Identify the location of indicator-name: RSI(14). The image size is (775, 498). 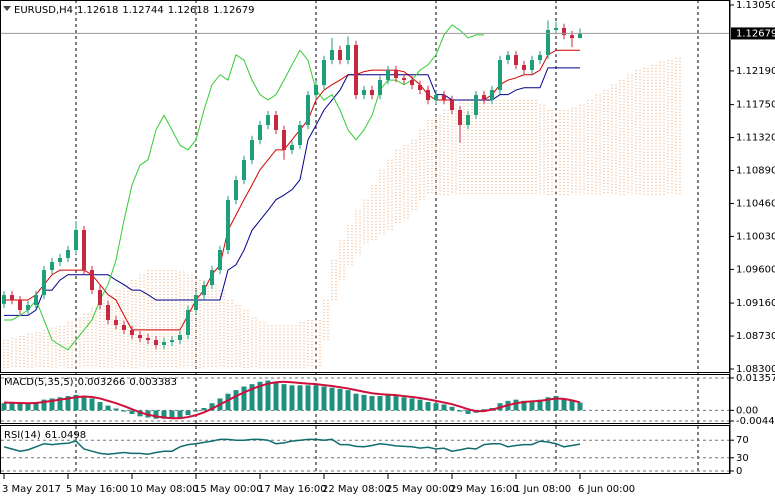
(22, 435).